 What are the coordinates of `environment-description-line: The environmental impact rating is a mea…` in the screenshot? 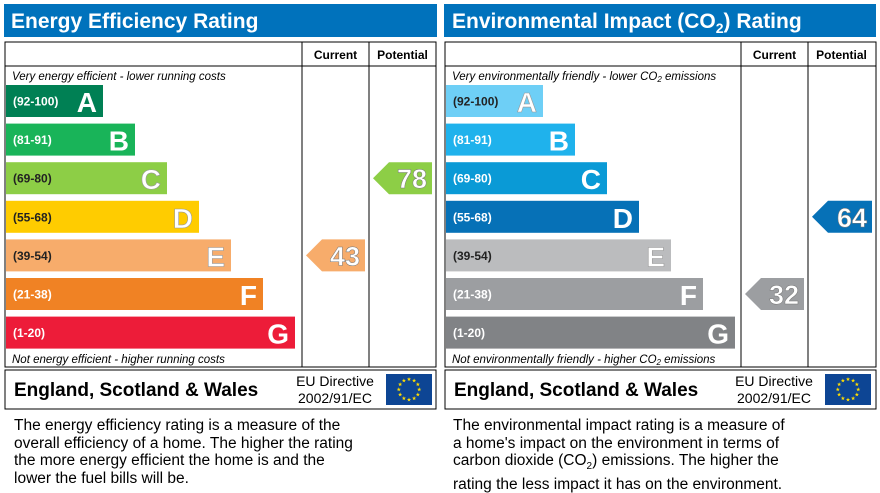 It's located at (619, 425).